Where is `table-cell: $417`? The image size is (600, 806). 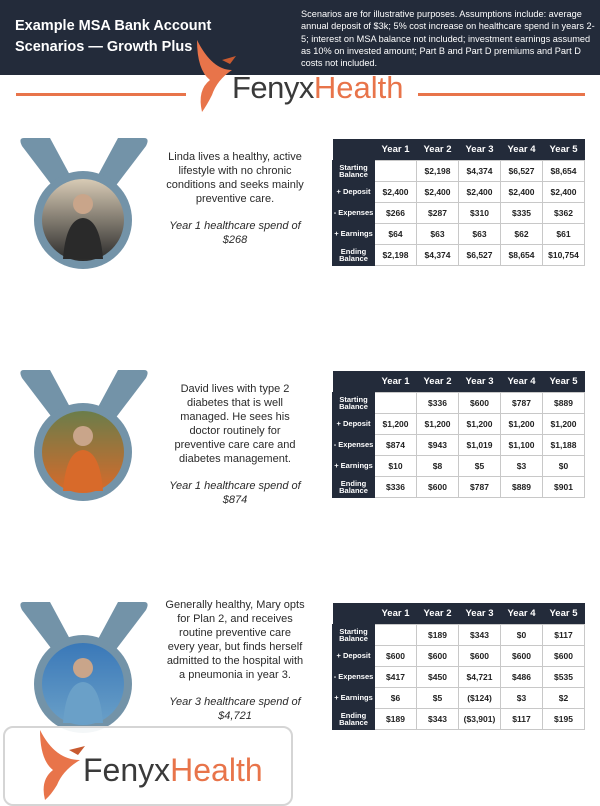
table-cell: $417 is located at coordinates (395, 676).